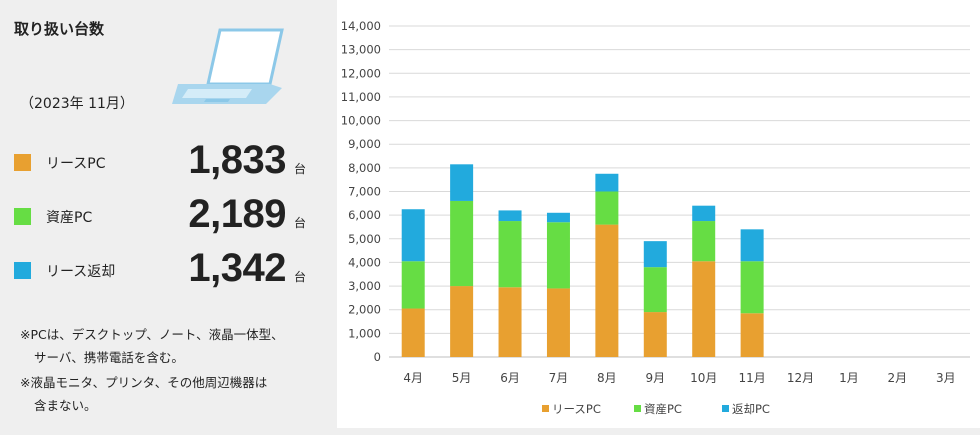 This screenshot has height=435, width=980. What do you see at coordinates (237, 160) in the screenshot?
I see `lease-pc-count: 1,833` at bounding box center [237, 160].